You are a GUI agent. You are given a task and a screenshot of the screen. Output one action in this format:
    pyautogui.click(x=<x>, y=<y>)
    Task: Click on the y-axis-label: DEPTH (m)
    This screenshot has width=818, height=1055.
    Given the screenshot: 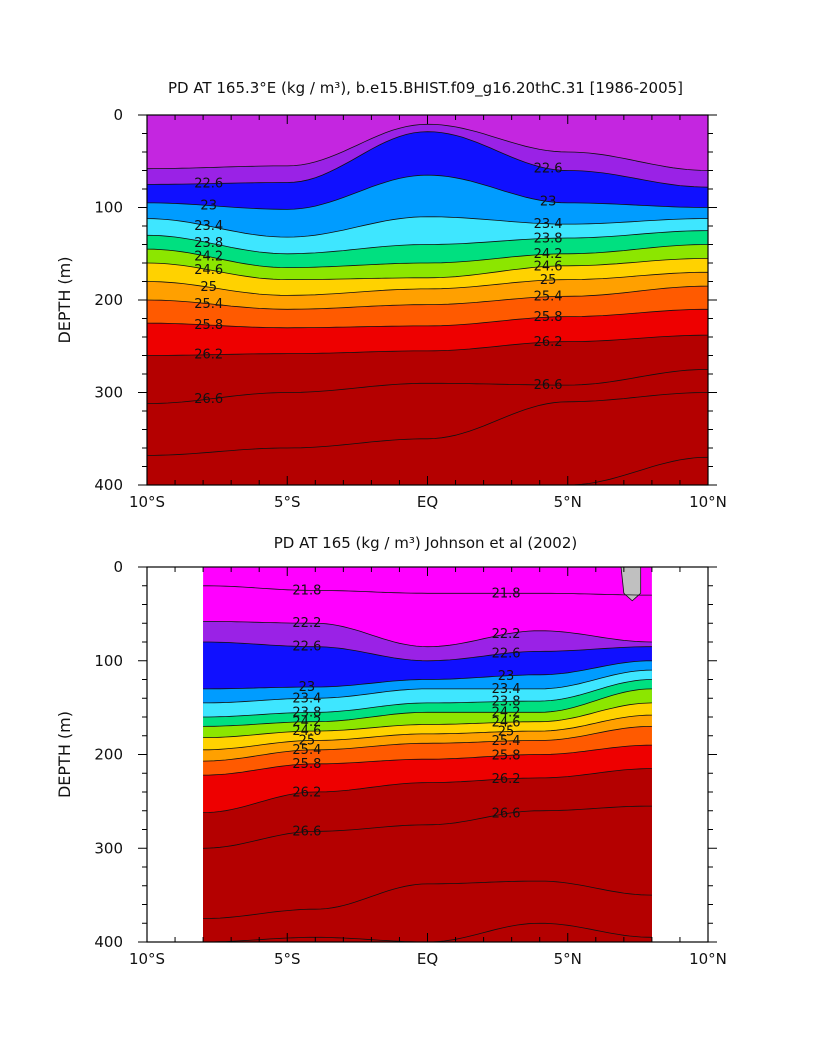 What is the action you would take?
    pyautogui.click(x=64, y=754)
    